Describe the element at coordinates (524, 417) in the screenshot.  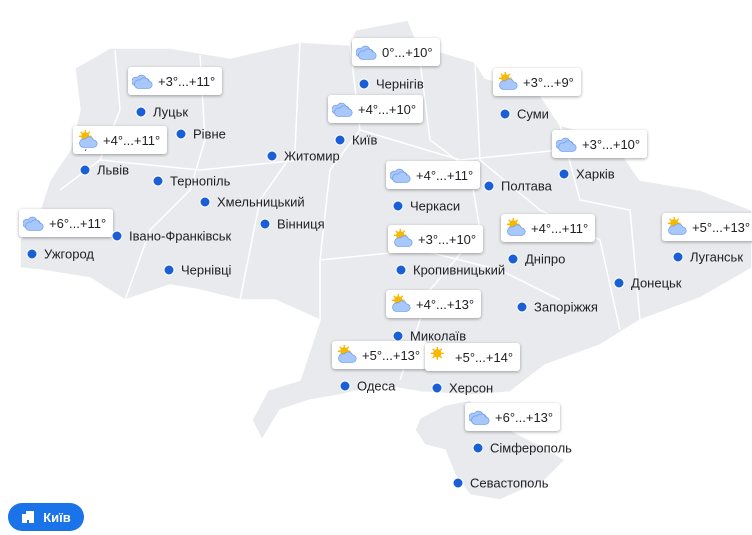
I see `temp-range: +6°...+13°` at that location.